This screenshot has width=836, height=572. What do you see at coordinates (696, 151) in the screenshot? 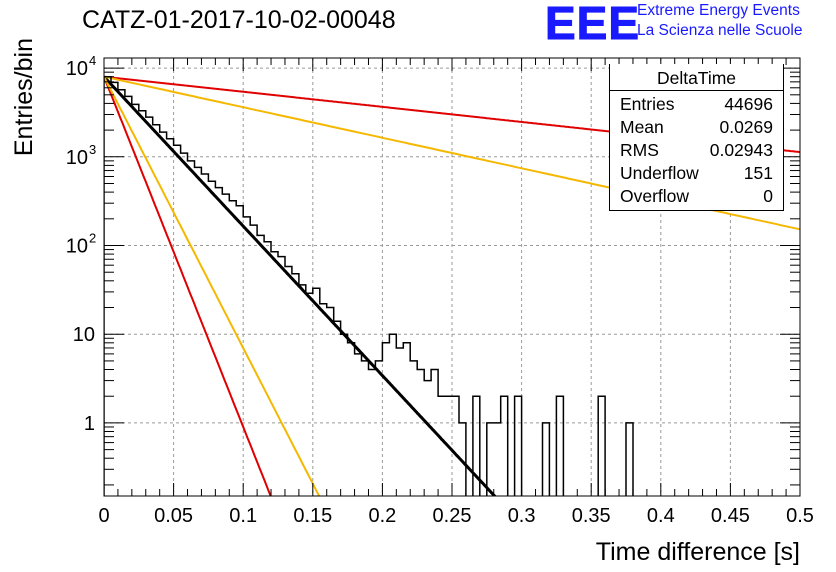
I see `stats-row-rms: RMS 0.02943` at bounding box center [696, 151].